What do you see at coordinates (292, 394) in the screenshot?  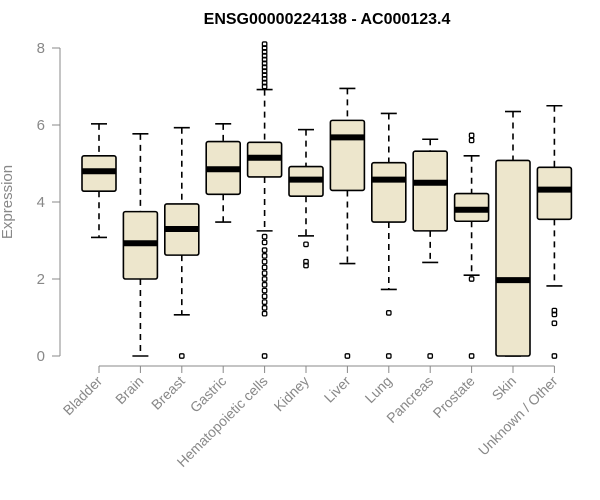 I see `x-tick-label: Kidney` at bounding box center [292, 394].